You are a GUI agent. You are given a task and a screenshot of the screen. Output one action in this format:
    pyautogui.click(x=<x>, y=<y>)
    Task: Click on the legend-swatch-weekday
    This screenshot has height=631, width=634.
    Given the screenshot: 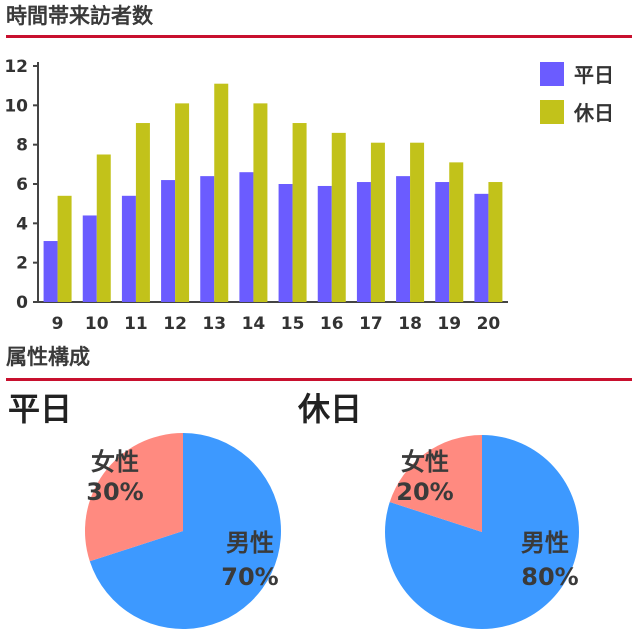 What is the action you would take?
    pyautogui.click(x=552, y=74)
    